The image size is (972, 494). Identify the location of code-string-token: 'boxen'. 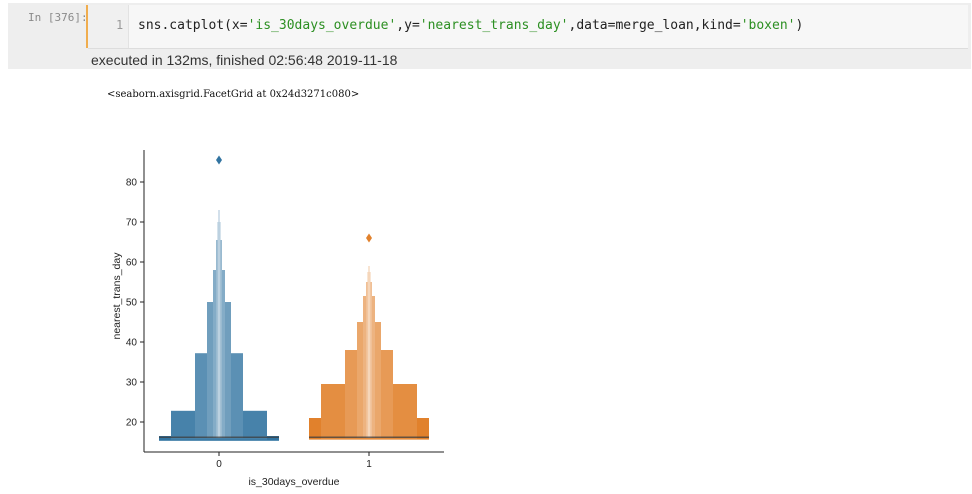
(768, 25).